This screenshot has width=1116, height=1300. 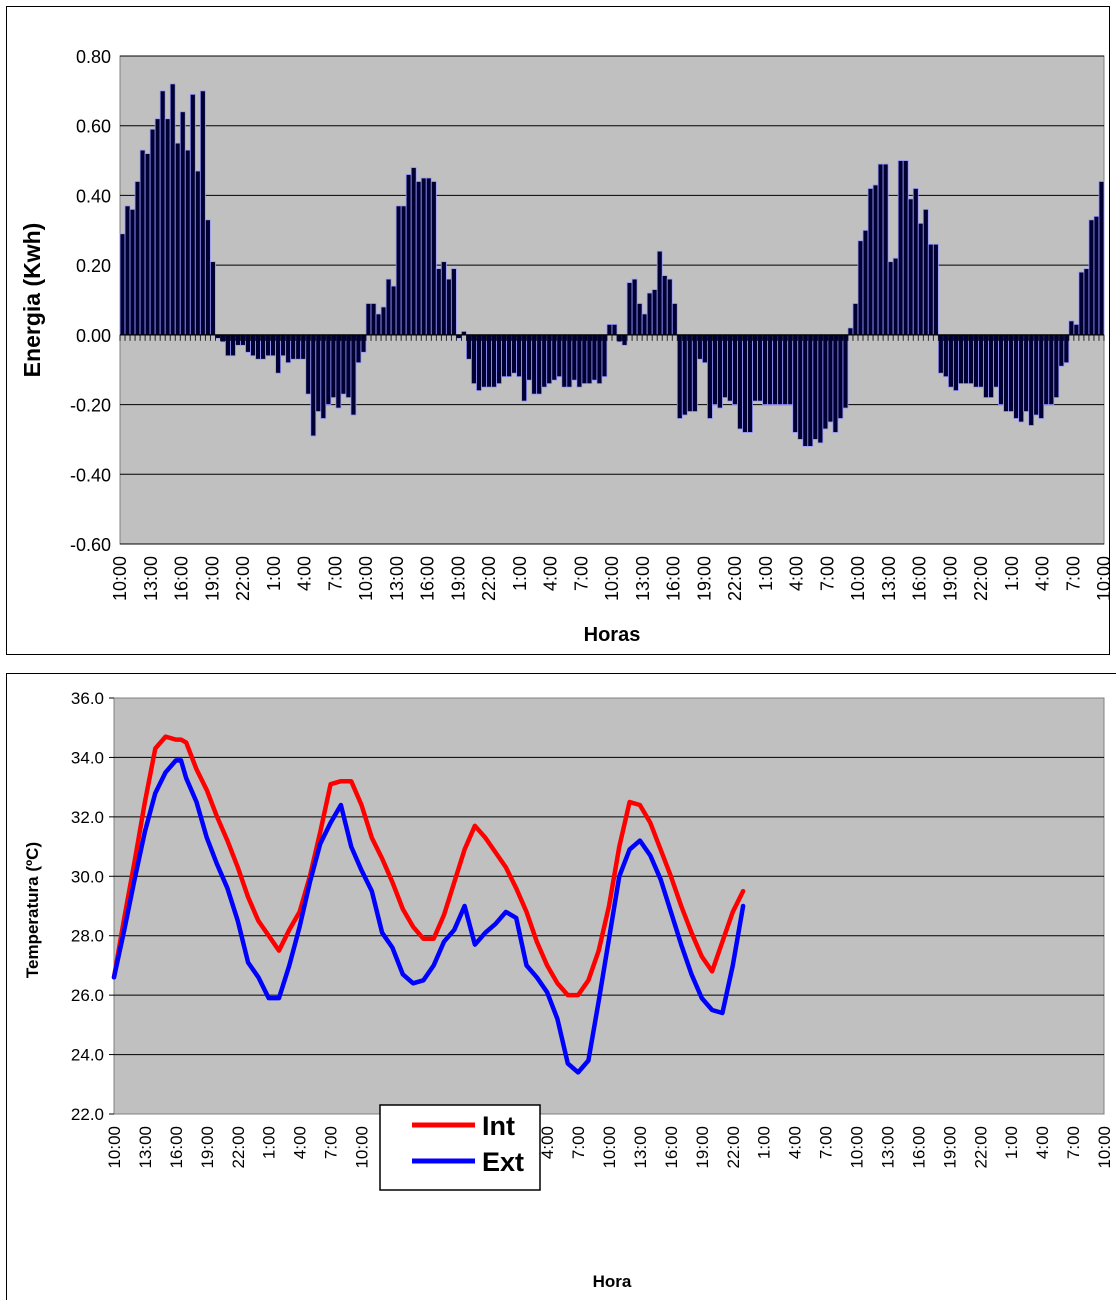 I want to click on chart2-y-tick: 34.0, so click(x=87, y=757).